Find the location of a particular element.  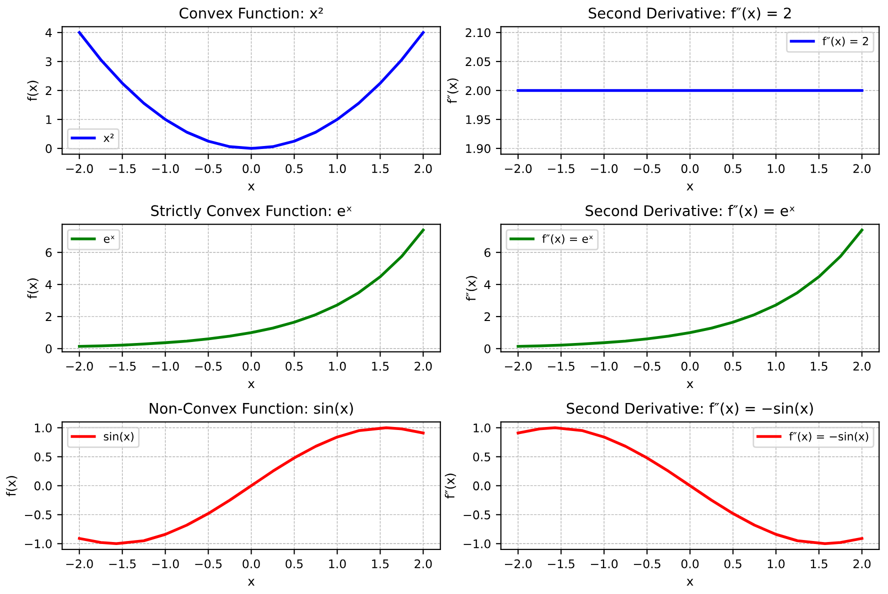

y-tick-label: 3 is located at coordinates (49, 61).